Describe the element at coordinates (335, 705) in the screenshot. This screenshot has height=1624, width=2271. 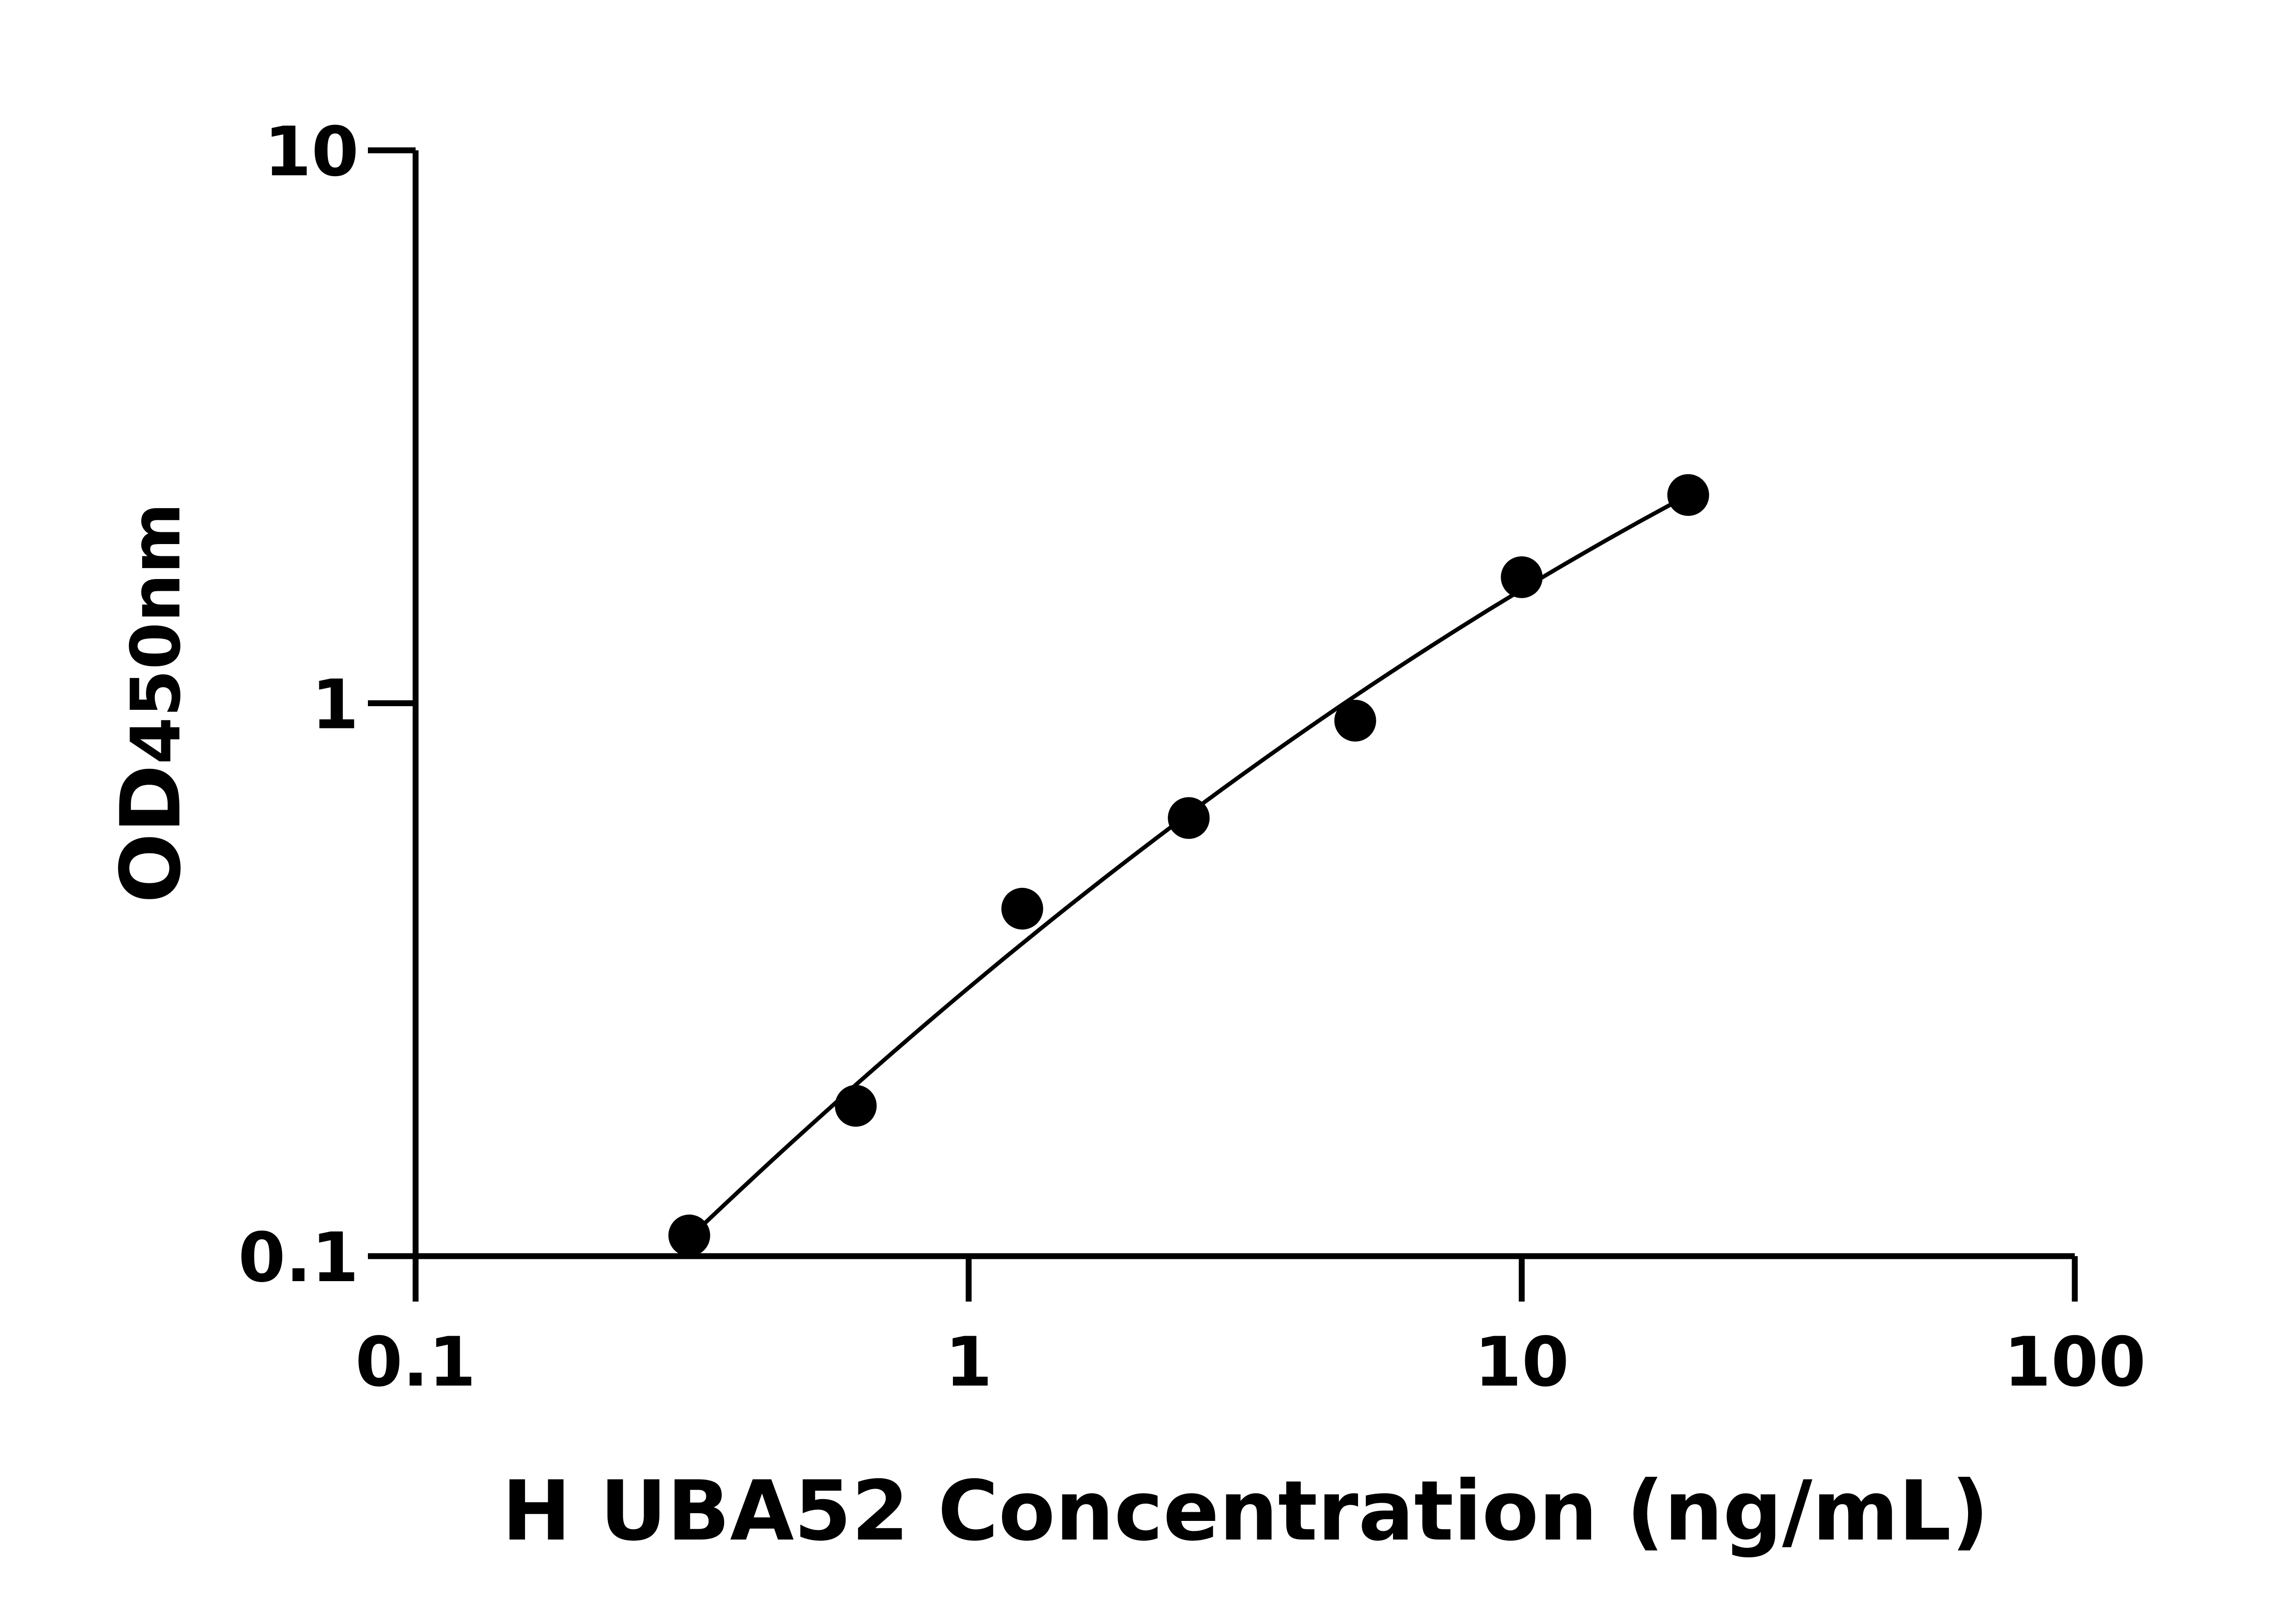
I see `y-tick-label: 1` at that location.